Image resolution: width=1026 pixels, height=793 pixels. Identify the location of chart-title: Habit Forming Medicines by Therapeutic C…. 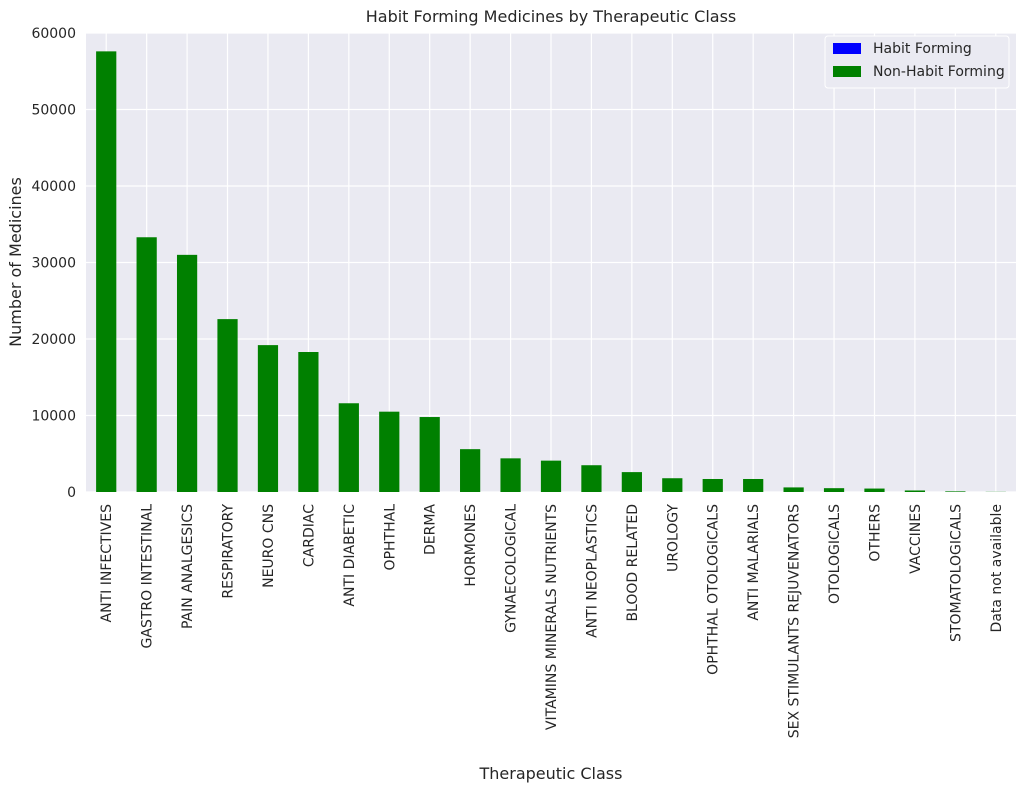
(551, 16).